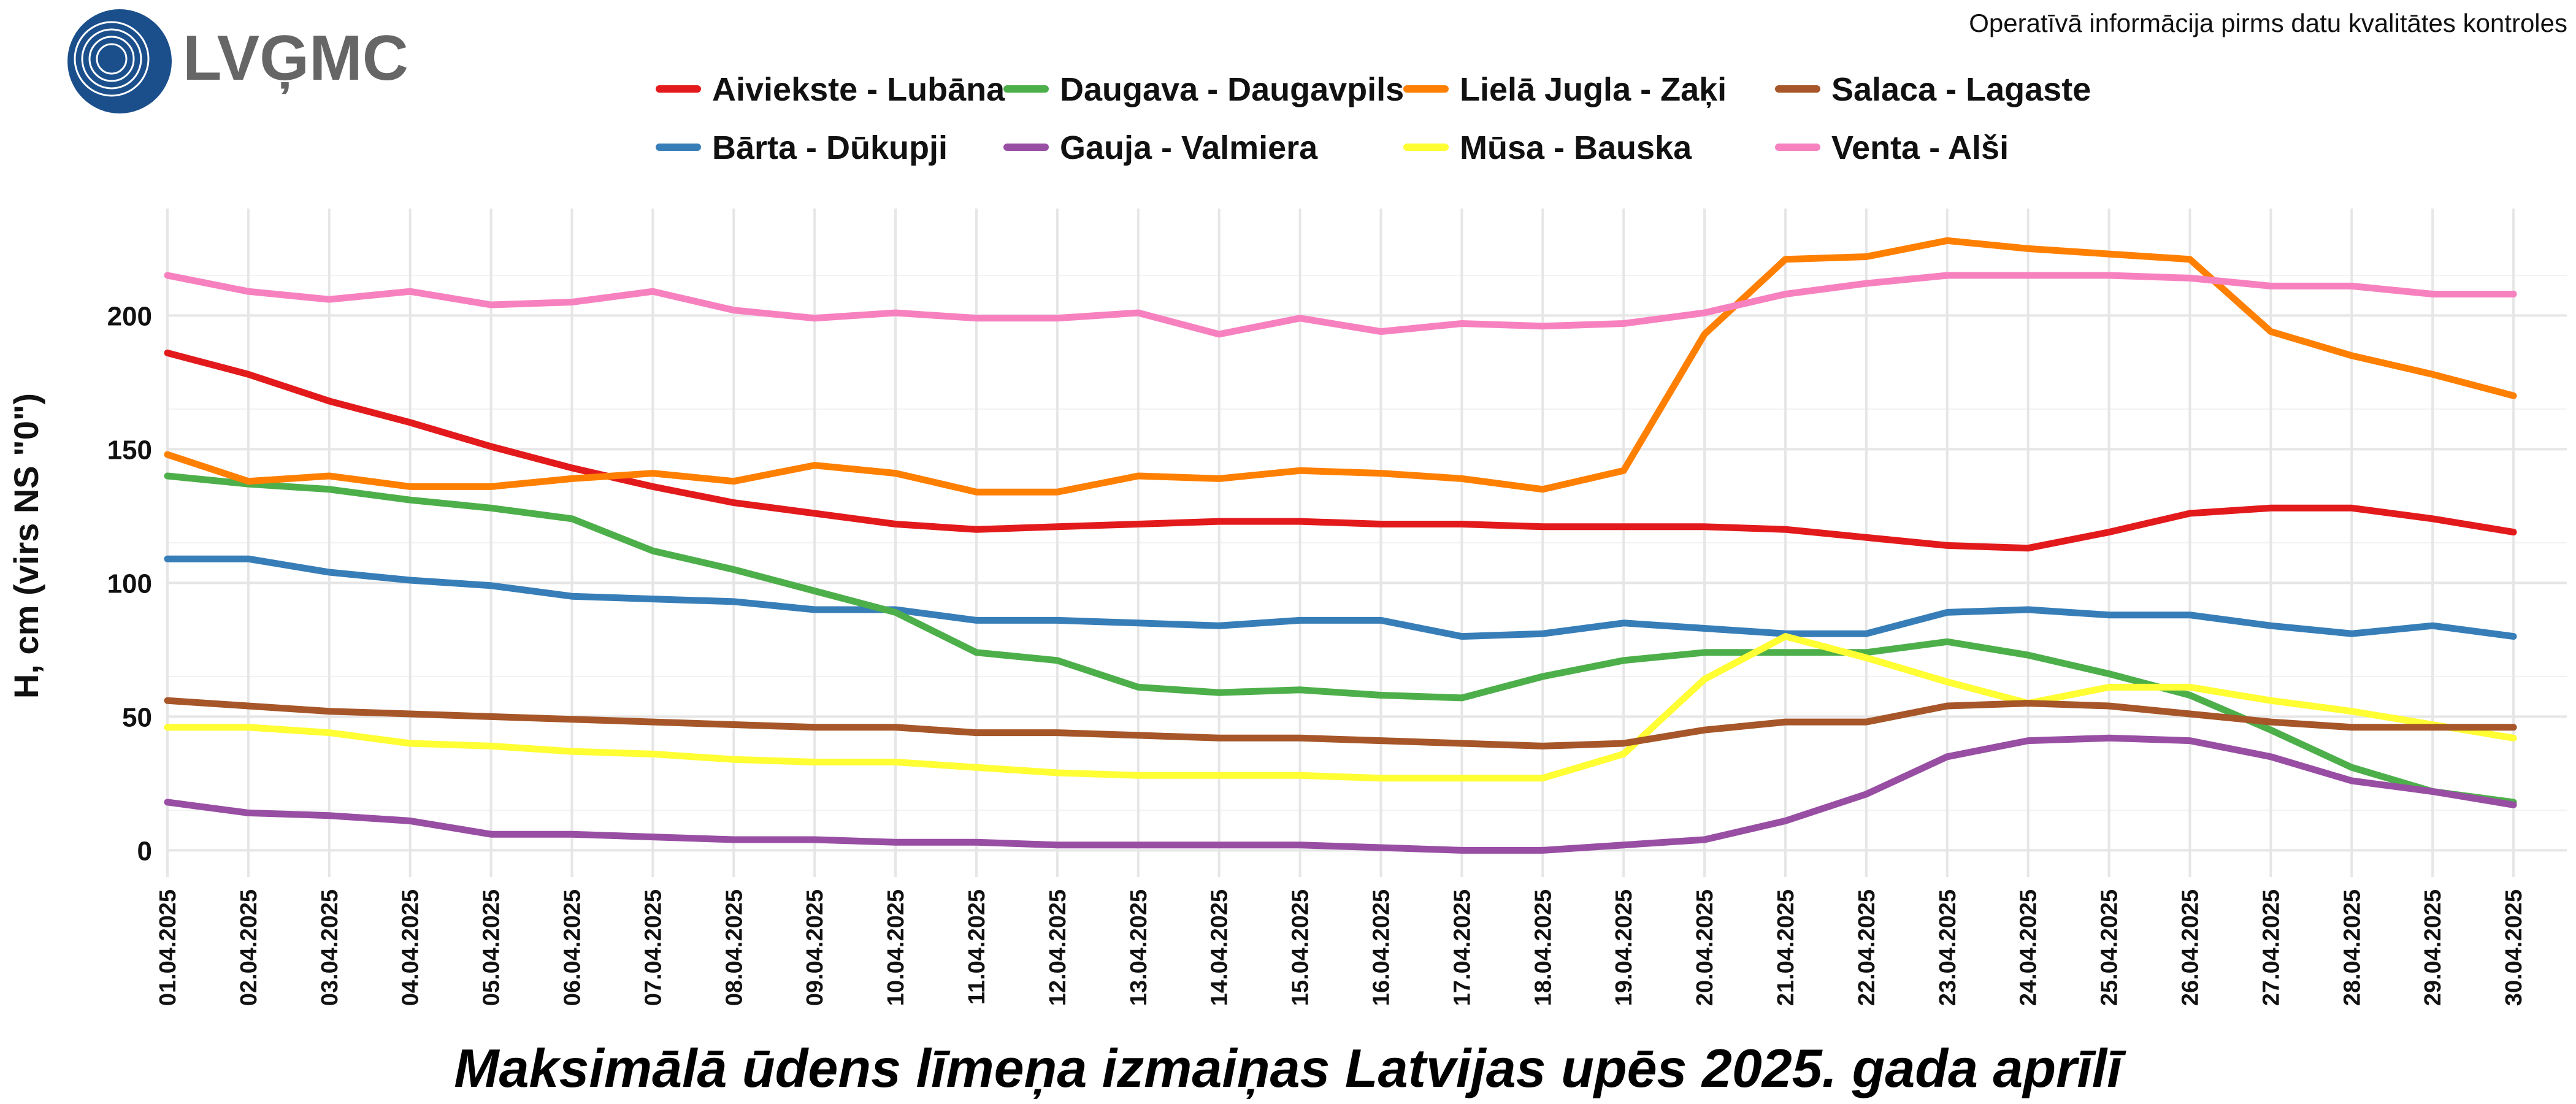  I want to click on x-tick-label: 21.04.2025, so click(1786, 947).